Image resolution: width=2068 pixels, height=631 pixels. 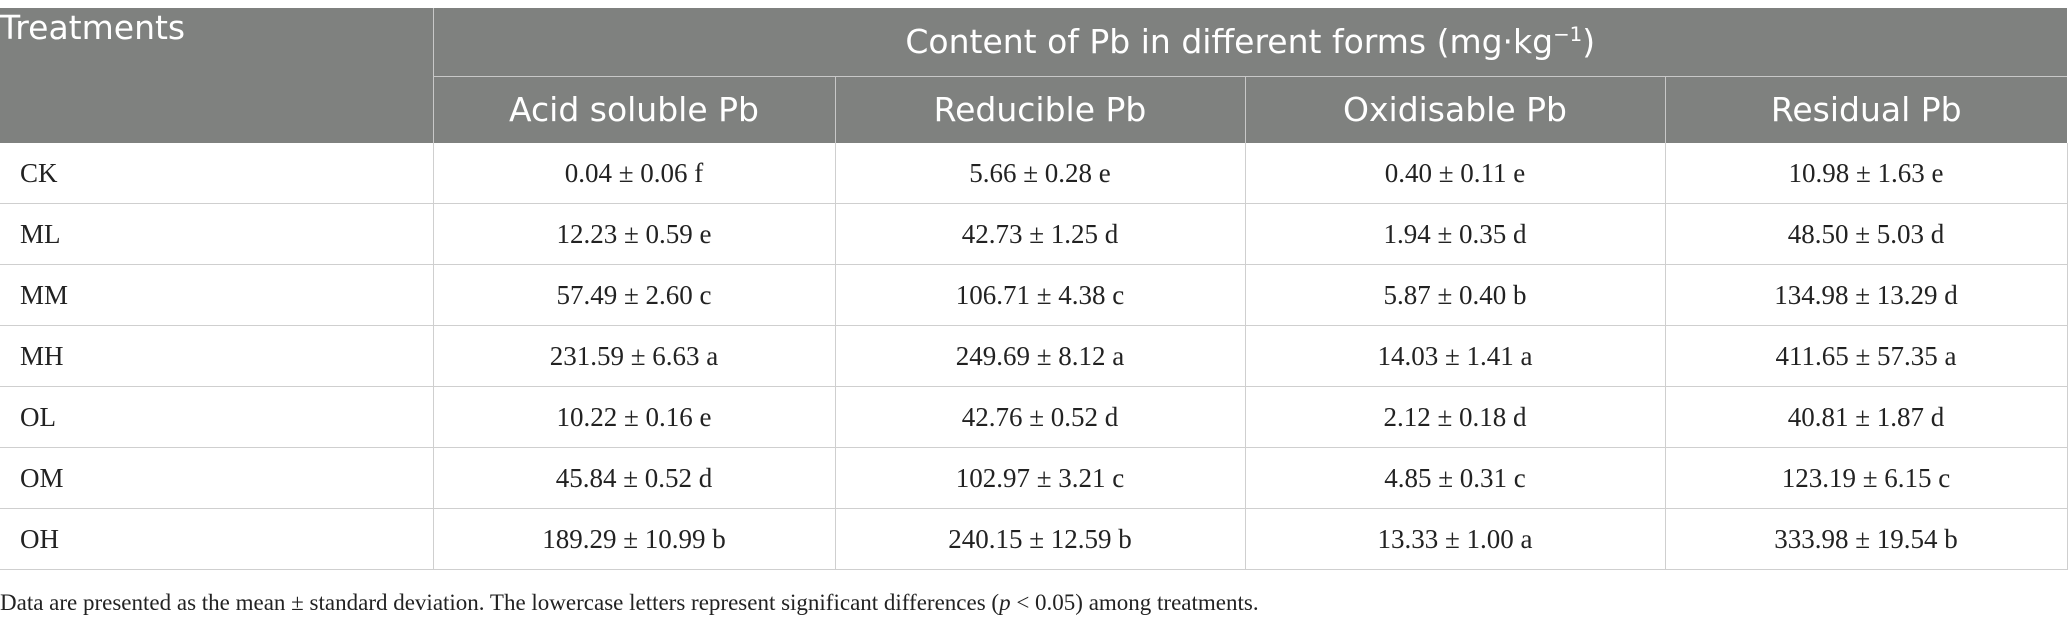 I want to click on oxidisable-cell: 14.03 ± 1.41 a, so click(x=1455, y=356).